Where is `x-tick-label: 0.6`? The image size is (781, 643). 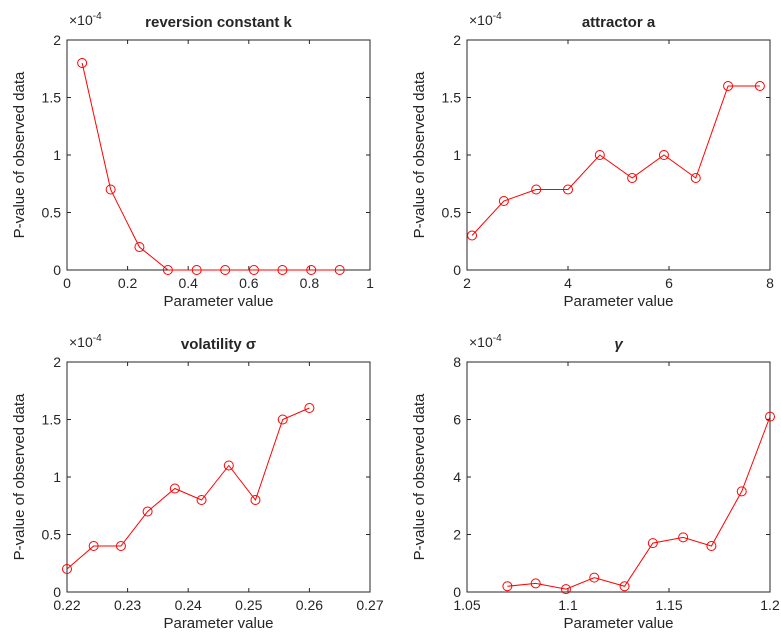
x-tick-label: 0.6 is located at coordinates (249, 283).